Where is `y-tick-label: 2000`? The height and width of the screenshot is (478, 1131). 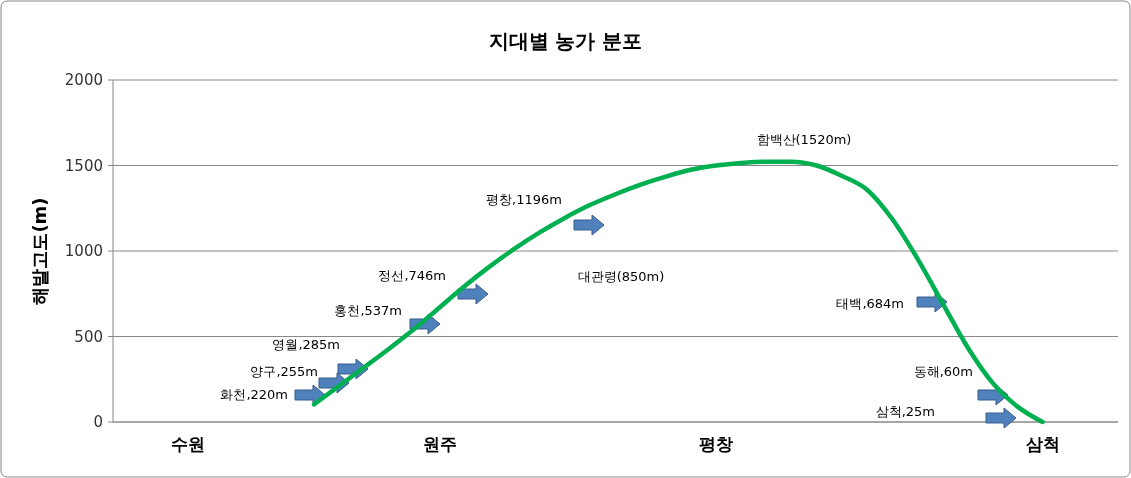 y-tick-label: 2000 is located at coordinates (83, 80).